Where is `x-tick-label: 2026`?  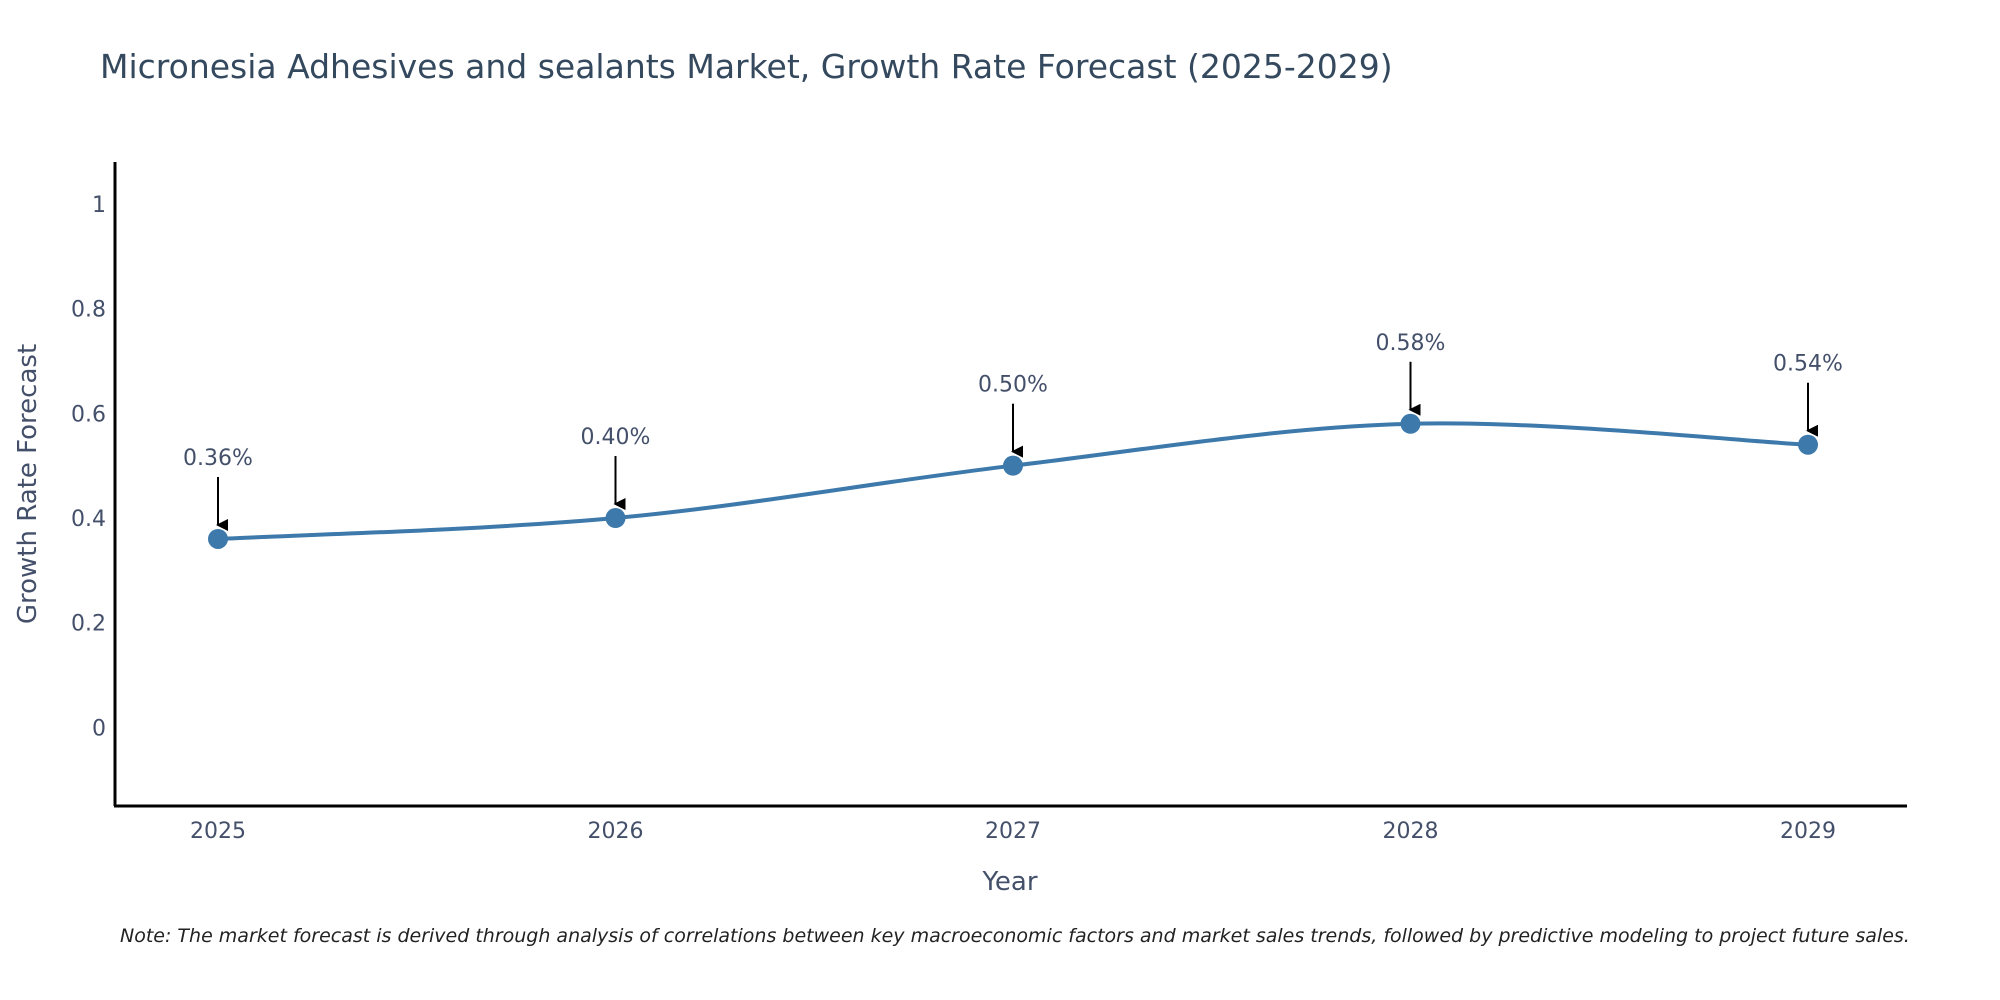
x-tick-label: 2026 is located at coordinates (616, 831).